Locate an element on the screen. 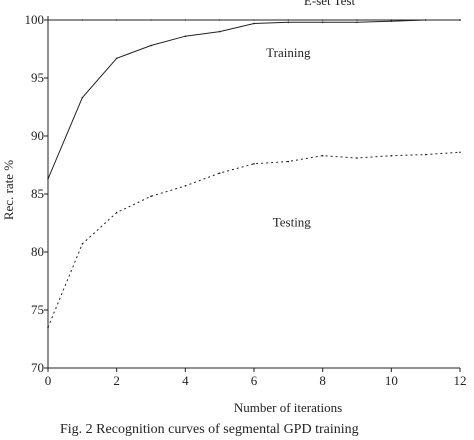 The image size is (474, 440). y-tick-label-80: 80 is located at coordinates (37, 251).